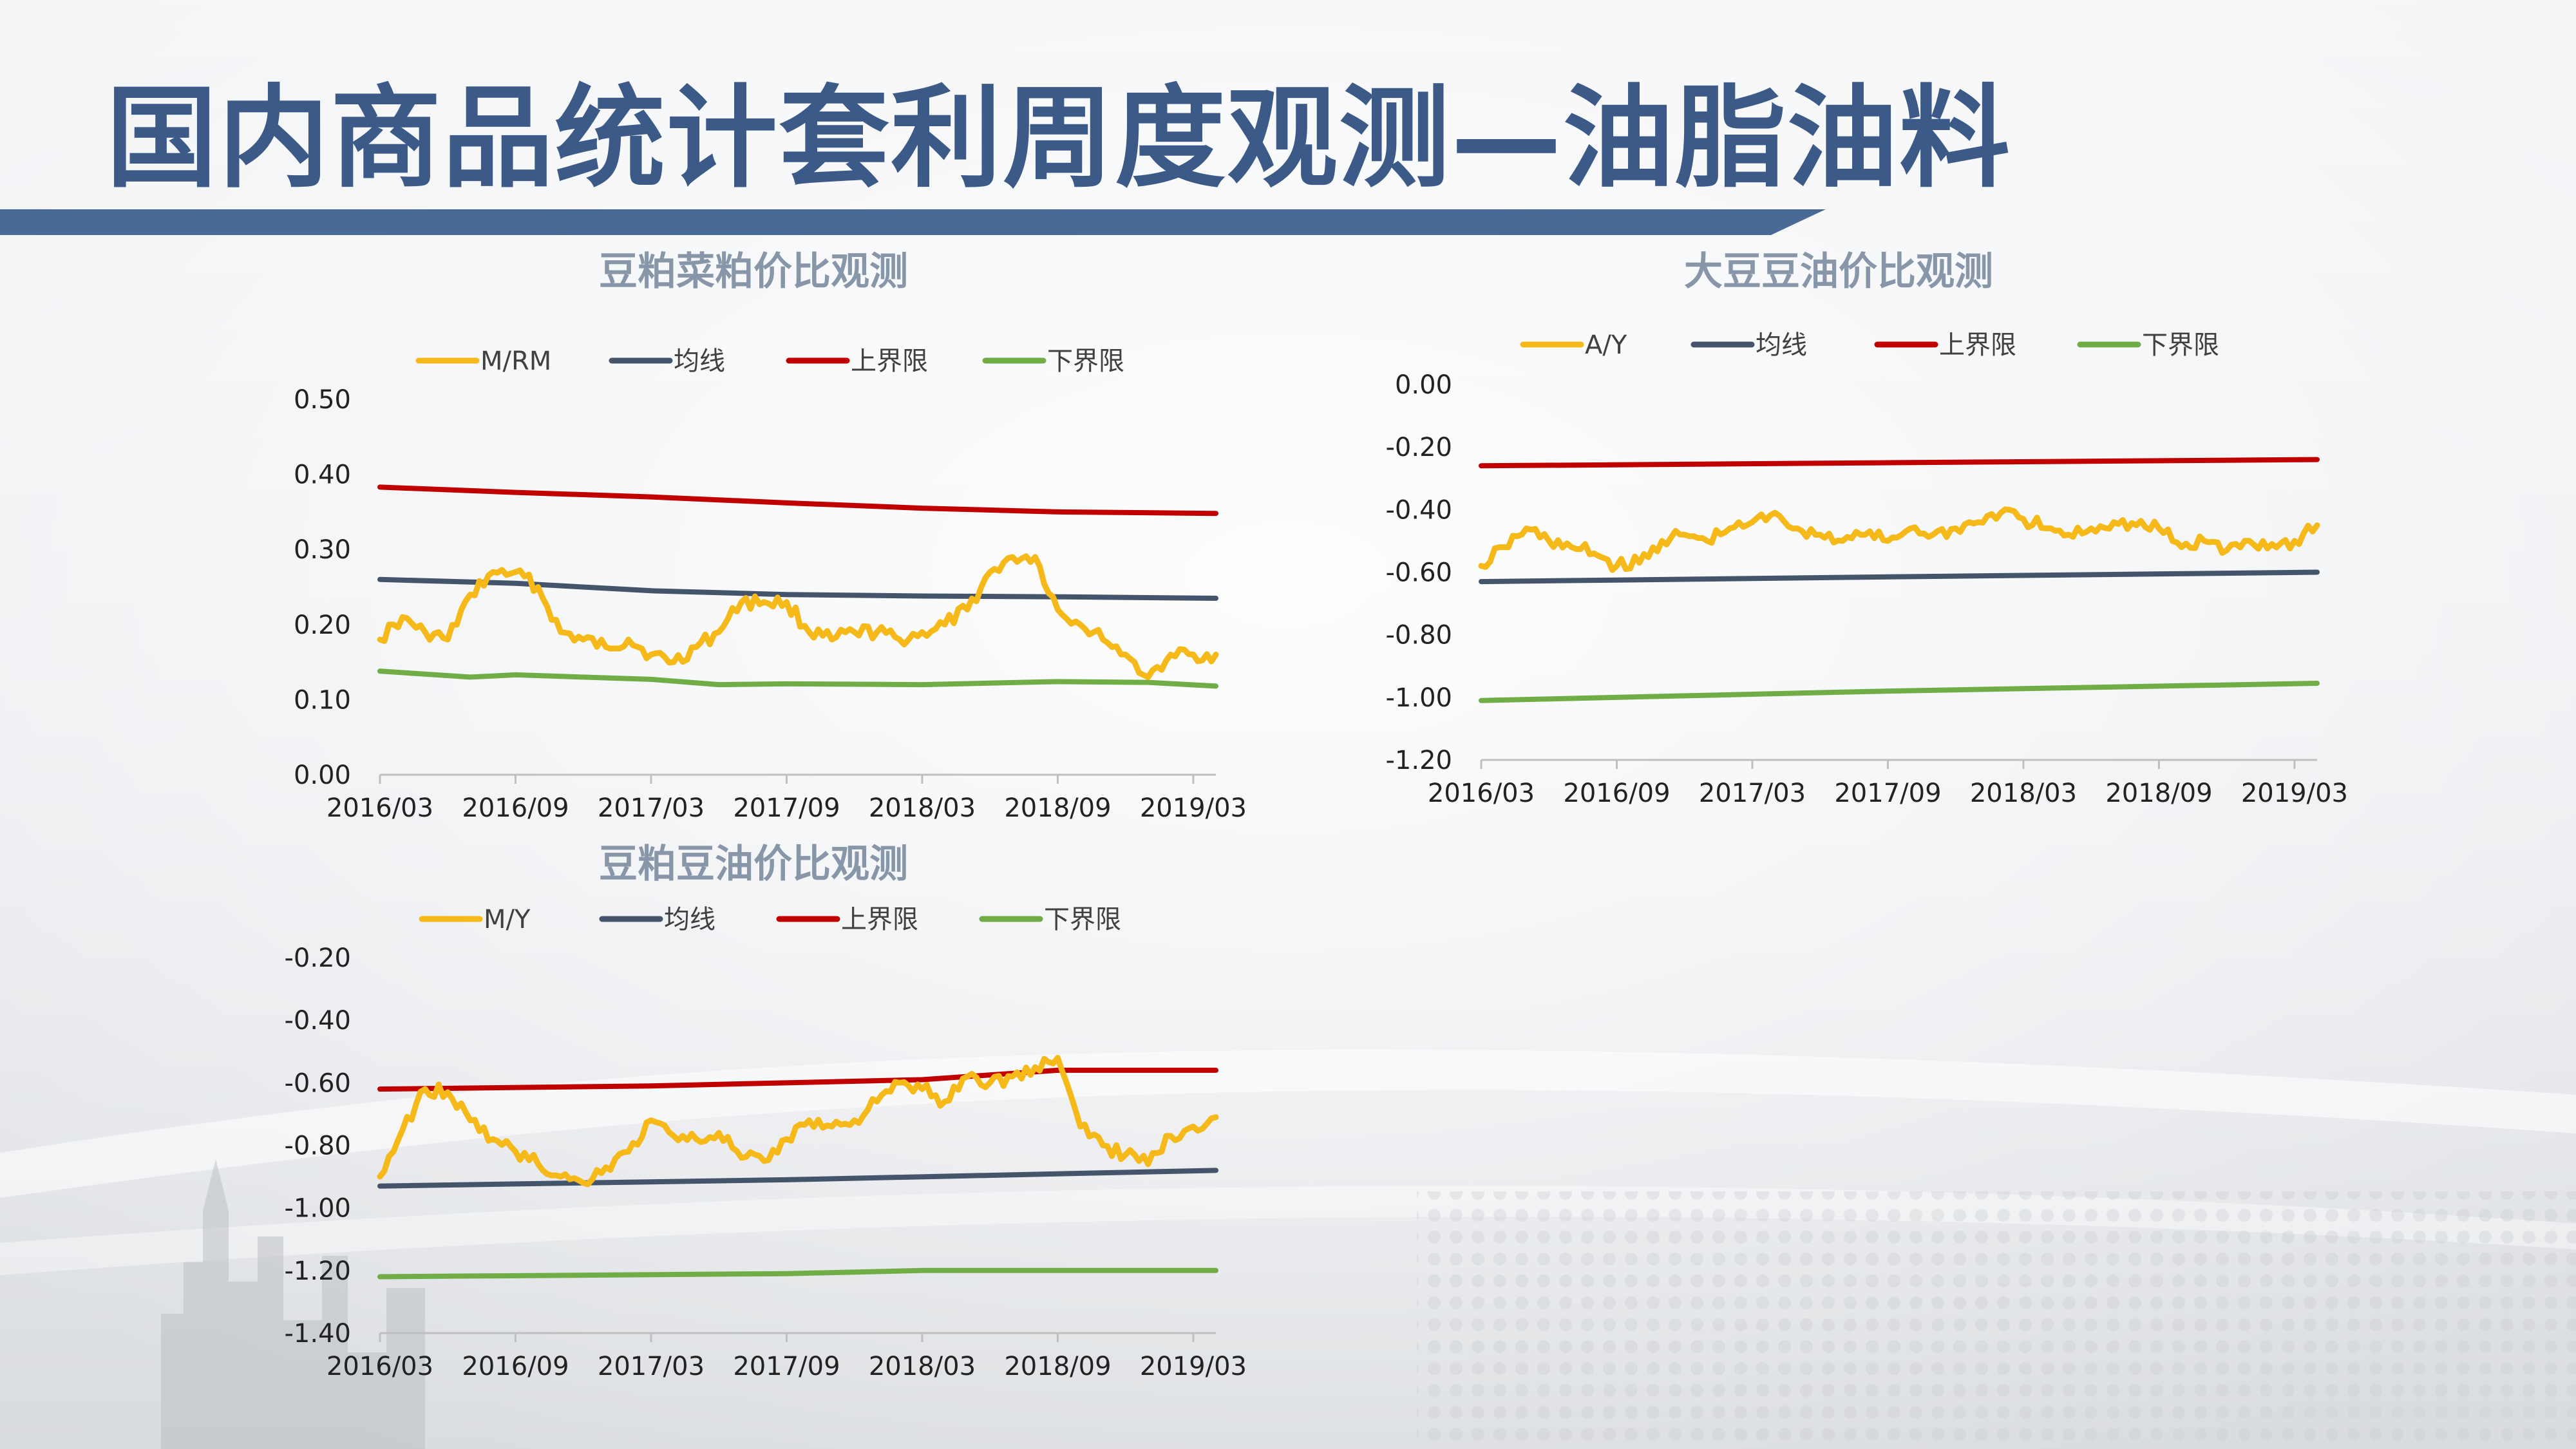 The image size is (2576, 1449). I want to click on chart-title: 大豆豆油价比观测, so click(1838, 271).